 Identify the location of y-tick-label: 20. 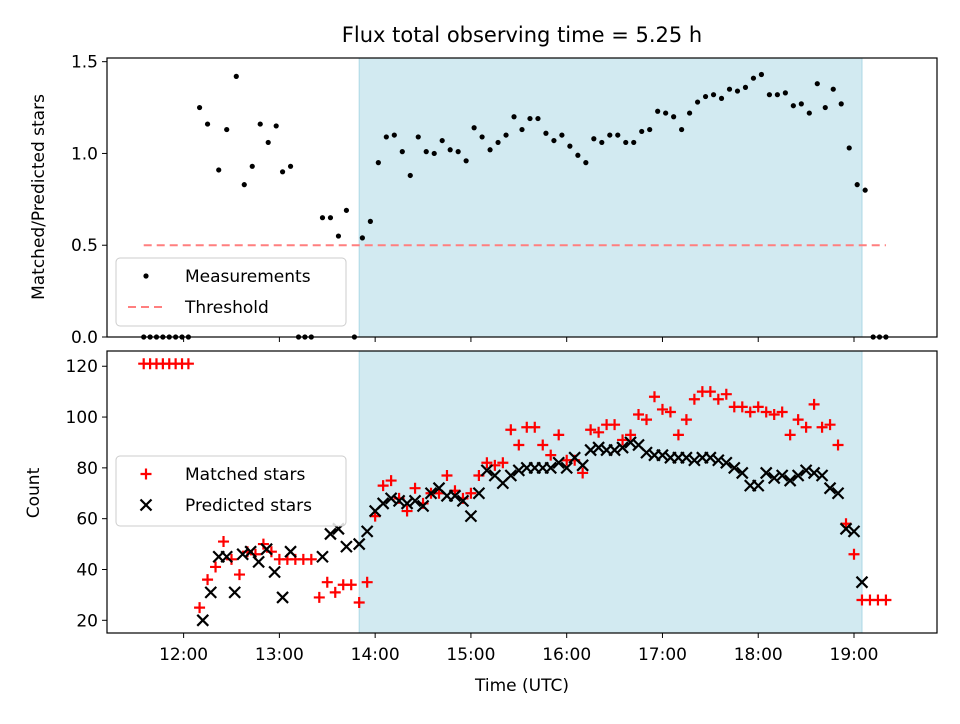
(87, 621).